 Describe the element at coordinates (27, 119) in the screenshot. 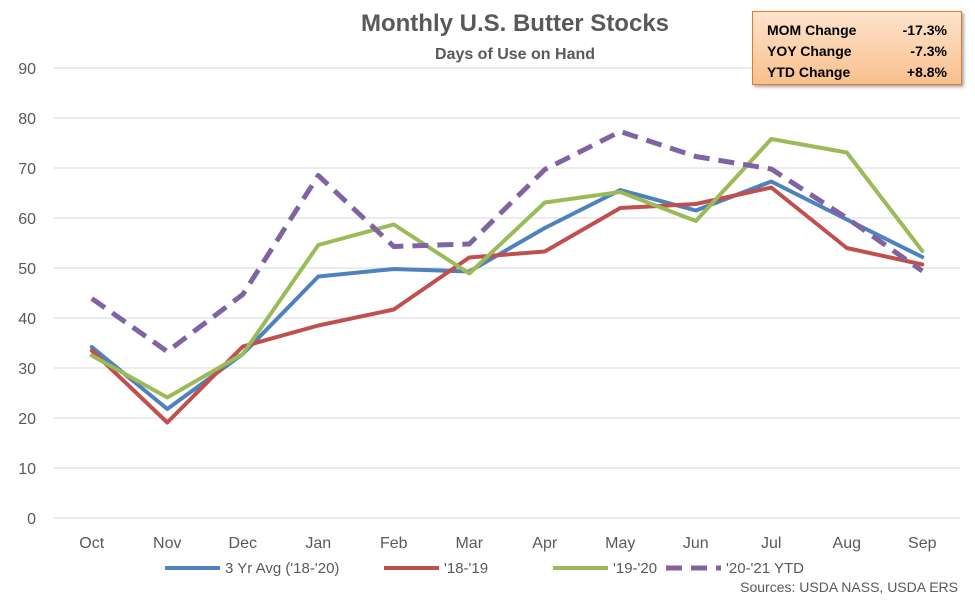

I see `y-tick-label: 80` at that location.